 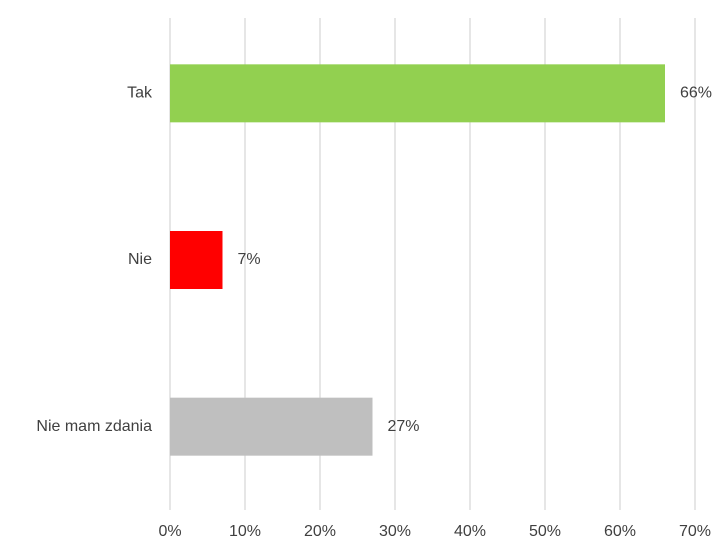 What do you see at coordinates (169, 531) in the screenshot?
I see `x-tick-label: 0%` at bounding box center [169, 531].